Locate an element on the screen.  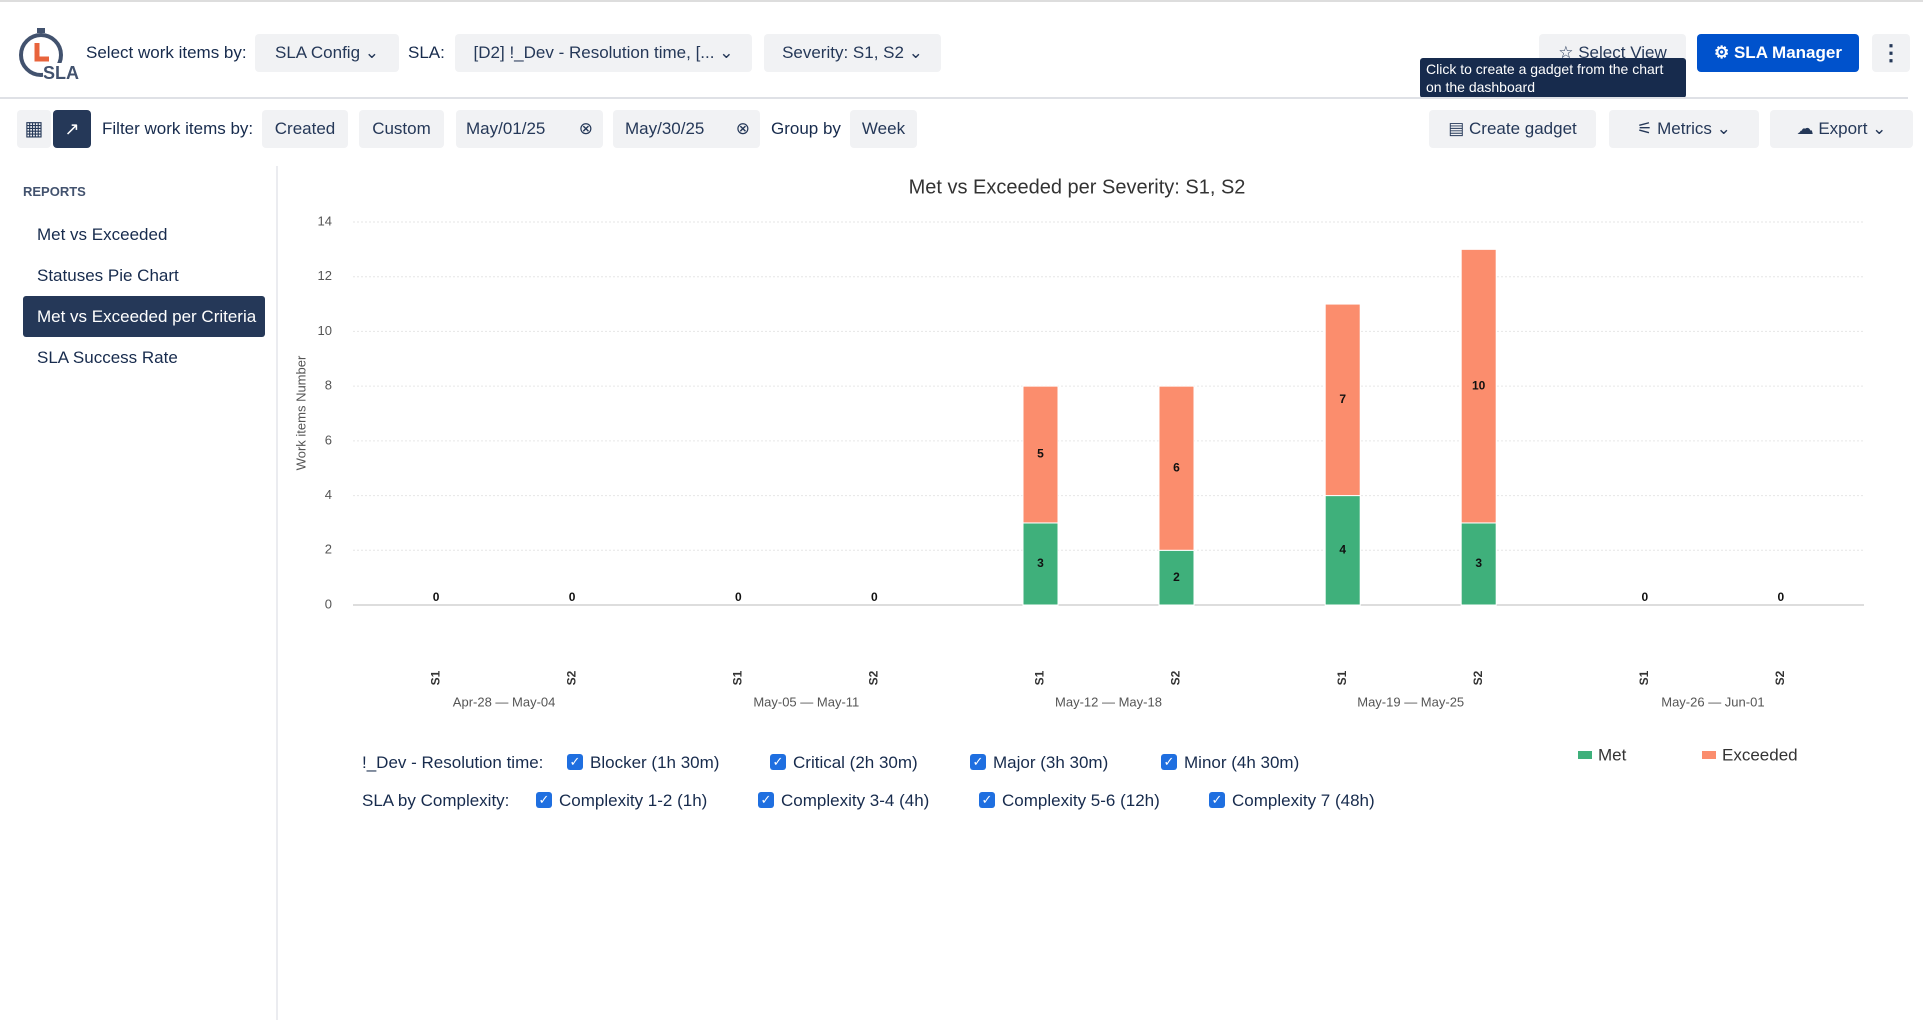
checkbox-label: Complexity 5-6 (12h) is located at coordinates (1081, 800).